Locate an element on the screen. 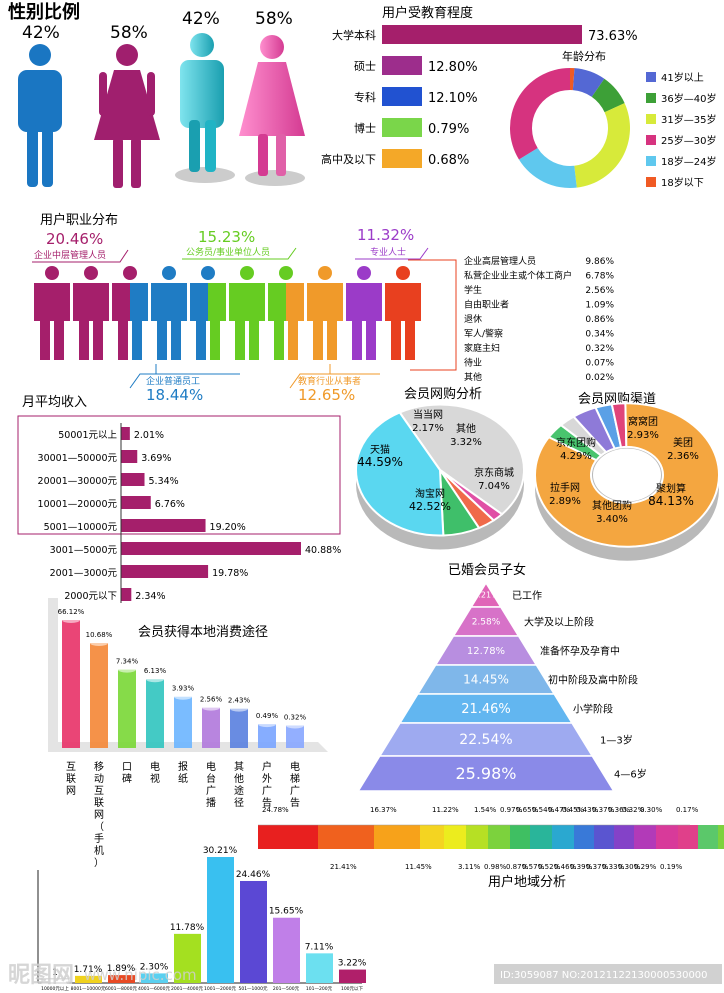 The height and width of the screenshot is (993, 724). pie-slice is located at coordinates (627, 475).